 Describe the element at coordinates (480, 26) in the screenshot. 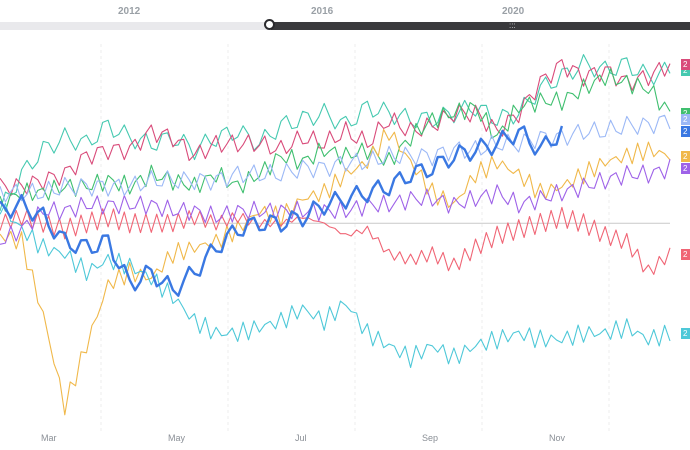

I see `range-track-selected` at that location.